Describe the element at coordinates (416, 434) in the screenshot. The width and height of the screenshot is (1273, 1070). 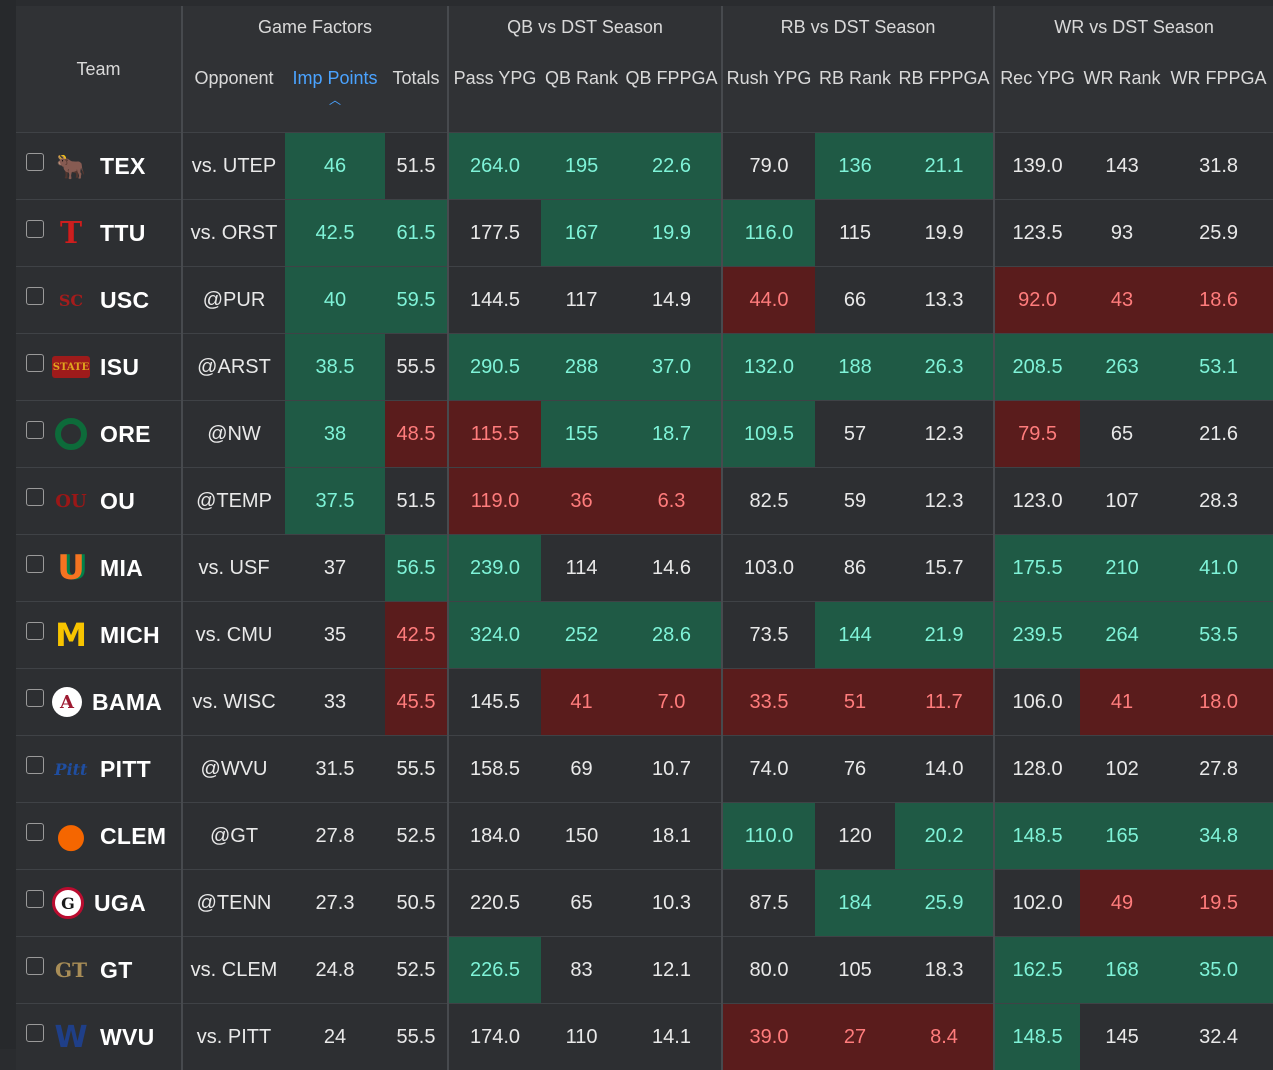
I see `cell-totals: 48.5` at that location.